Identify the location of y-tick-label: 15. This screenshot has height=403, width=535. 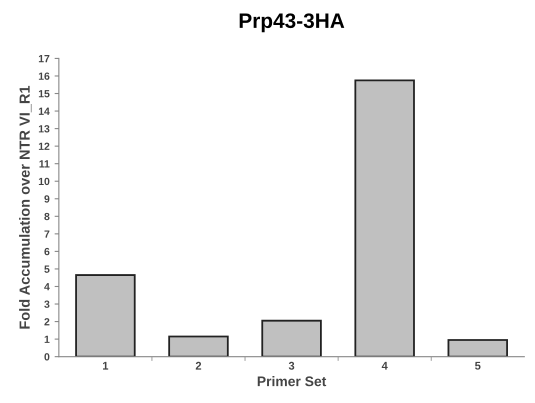
(44, 94).